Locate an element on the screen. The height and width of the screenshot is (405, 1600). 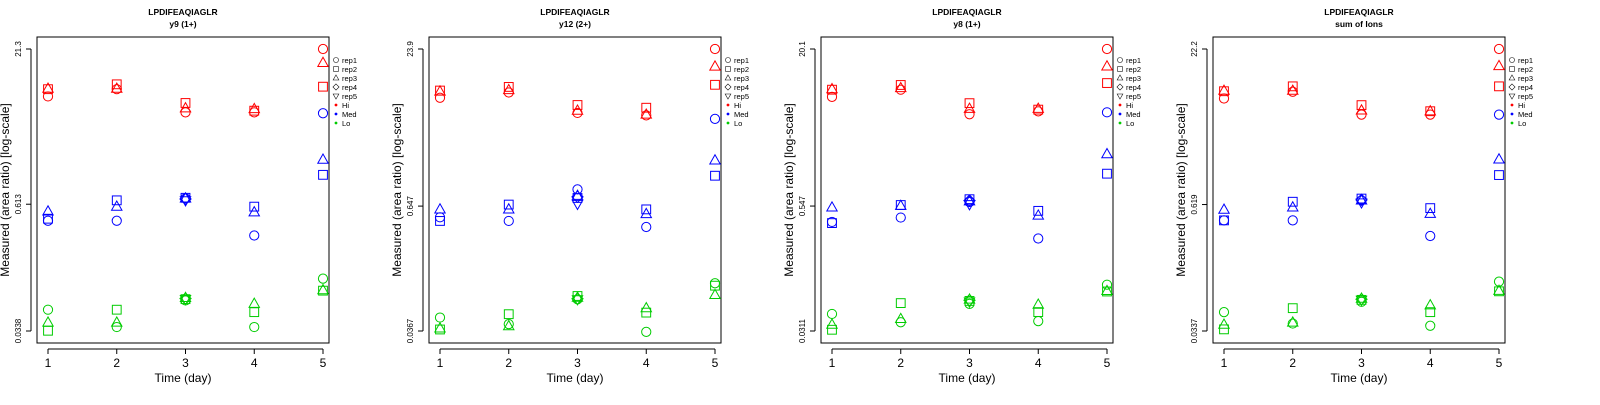
chart-subtitle: sum of Ions is located at coordinates (1359, 24).